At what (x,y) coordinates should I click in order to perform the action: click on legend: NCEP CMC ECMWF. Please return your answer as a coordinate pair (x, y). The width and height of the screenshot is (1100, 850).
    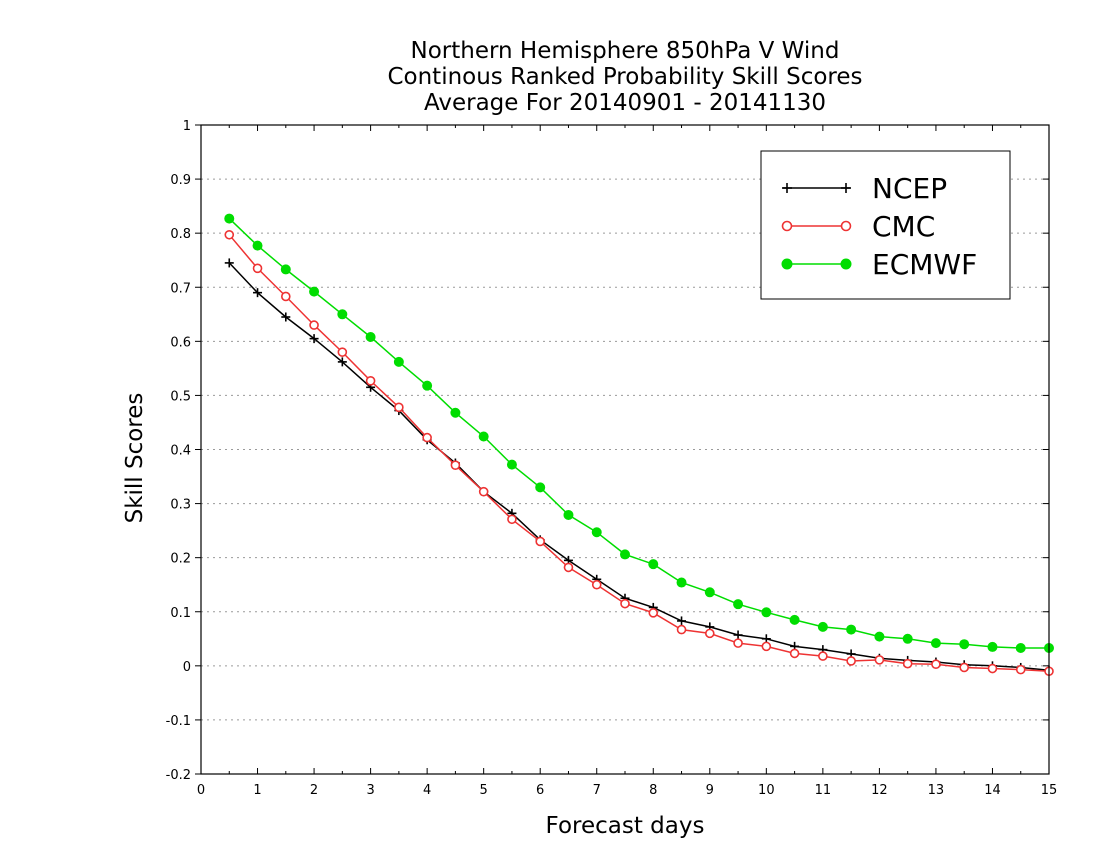
    Looking at the image, I should click on (885, 225).